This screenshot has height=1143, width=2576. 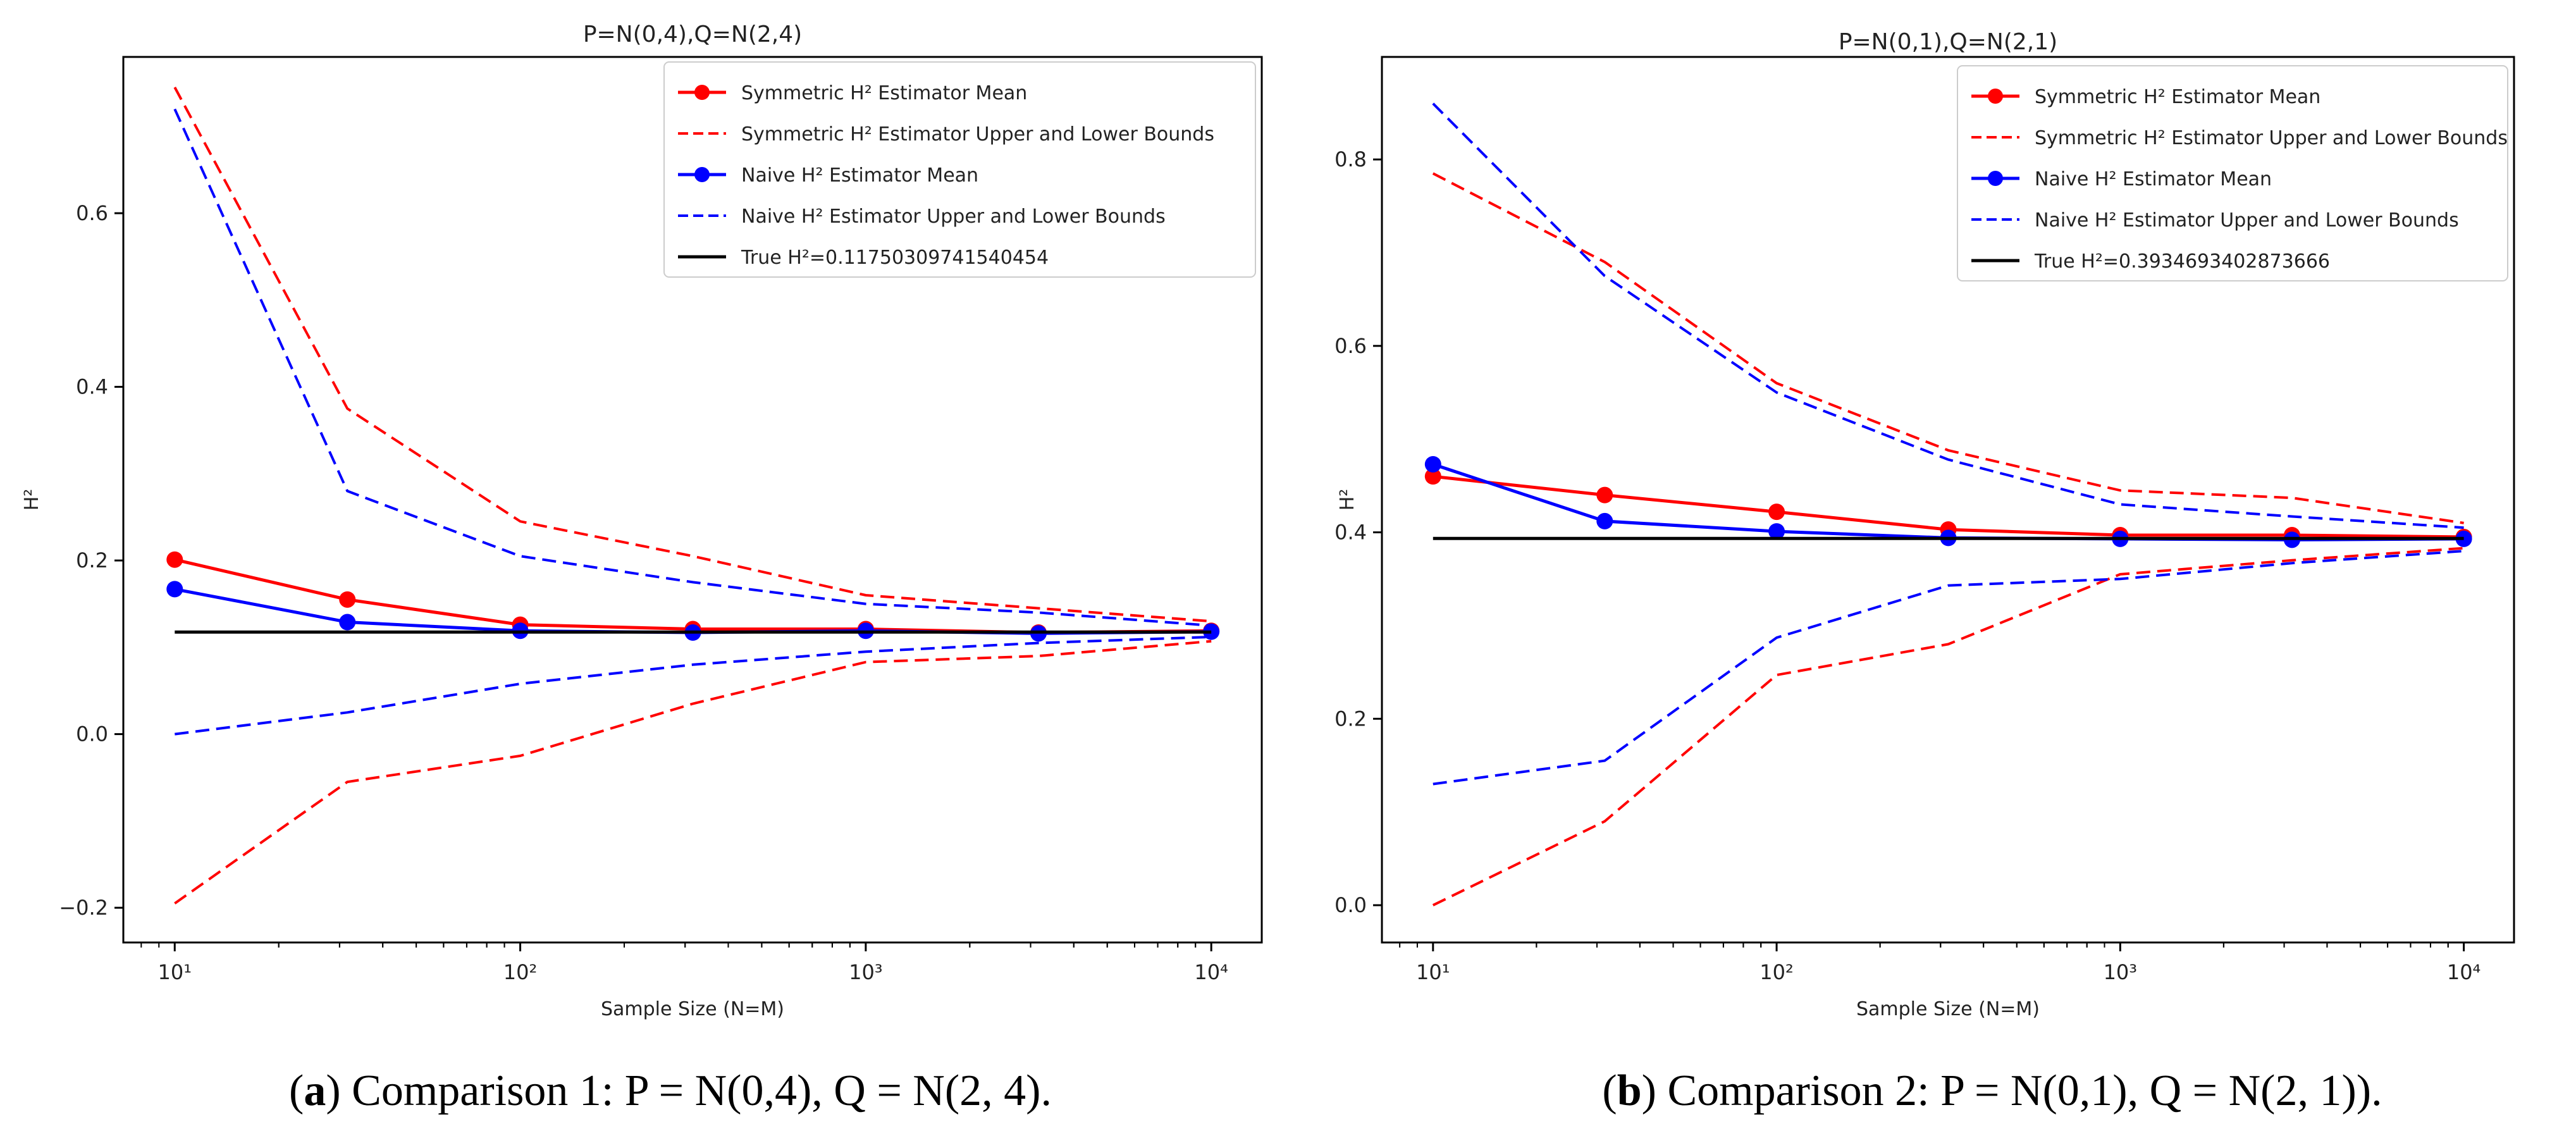 I want to click on chart-title: P=N(0,4),Q=N(2,4), so click(x=692, y=34).